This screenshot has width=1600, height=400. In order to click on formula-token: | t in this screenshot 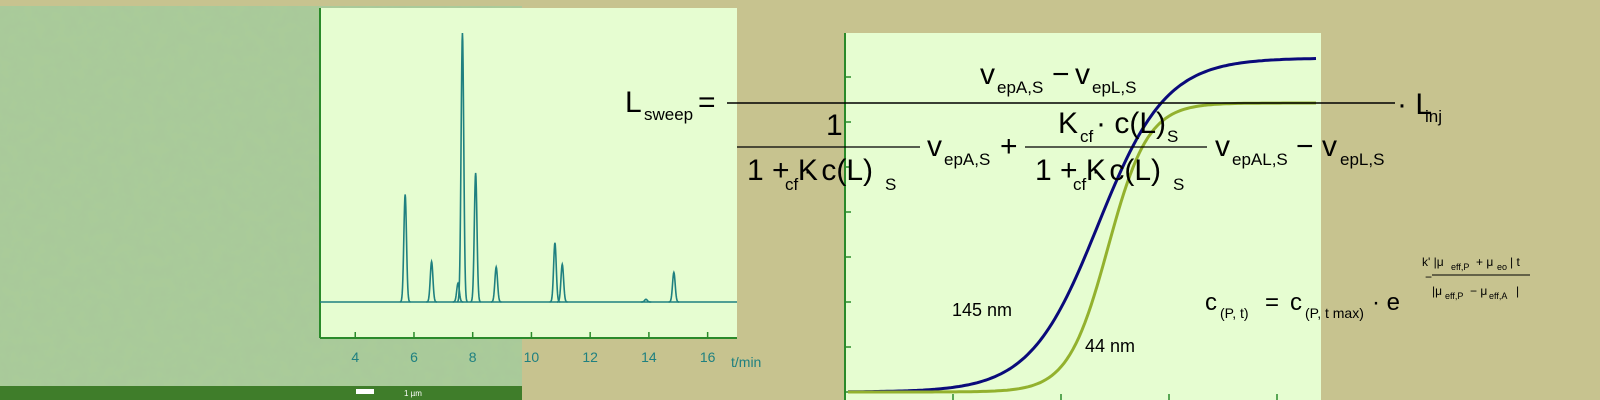, I will do `click(1515, 262)`.